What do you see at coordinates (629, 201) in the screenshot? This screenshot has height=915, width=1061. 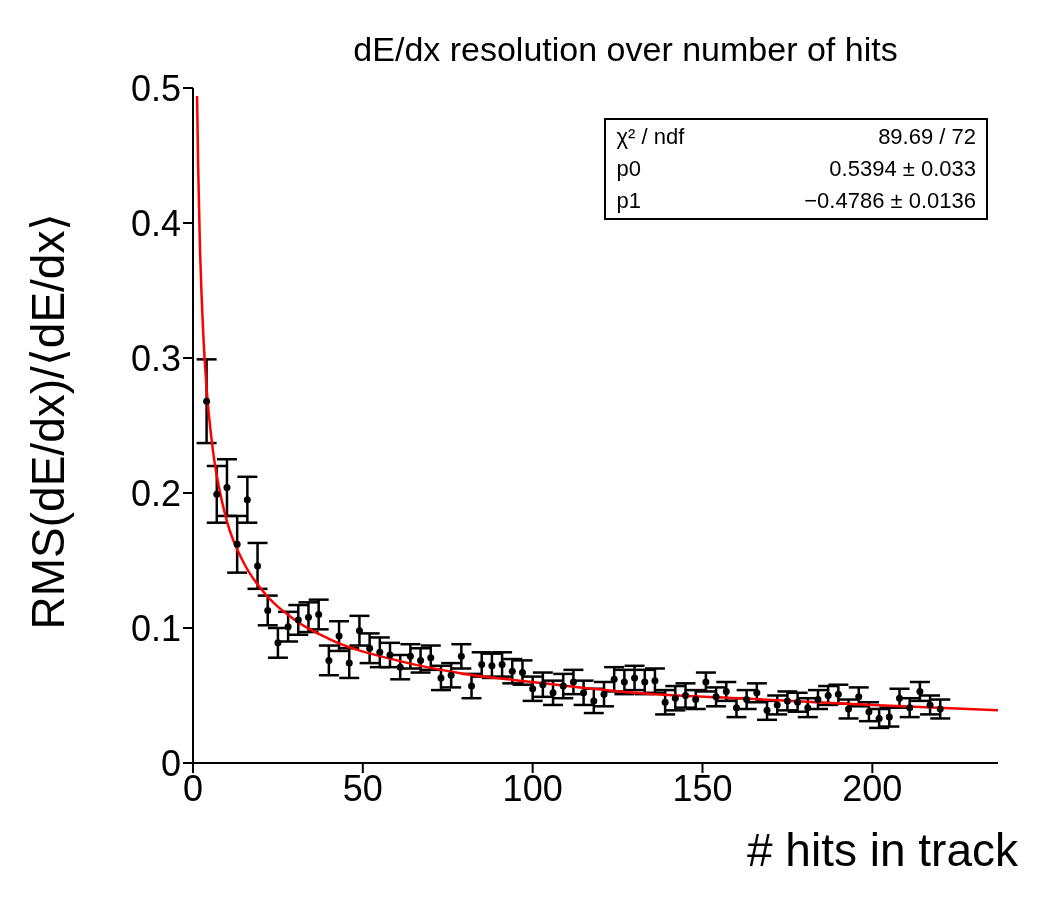 I see `annotation: p1` at bounding box center [629, 201].